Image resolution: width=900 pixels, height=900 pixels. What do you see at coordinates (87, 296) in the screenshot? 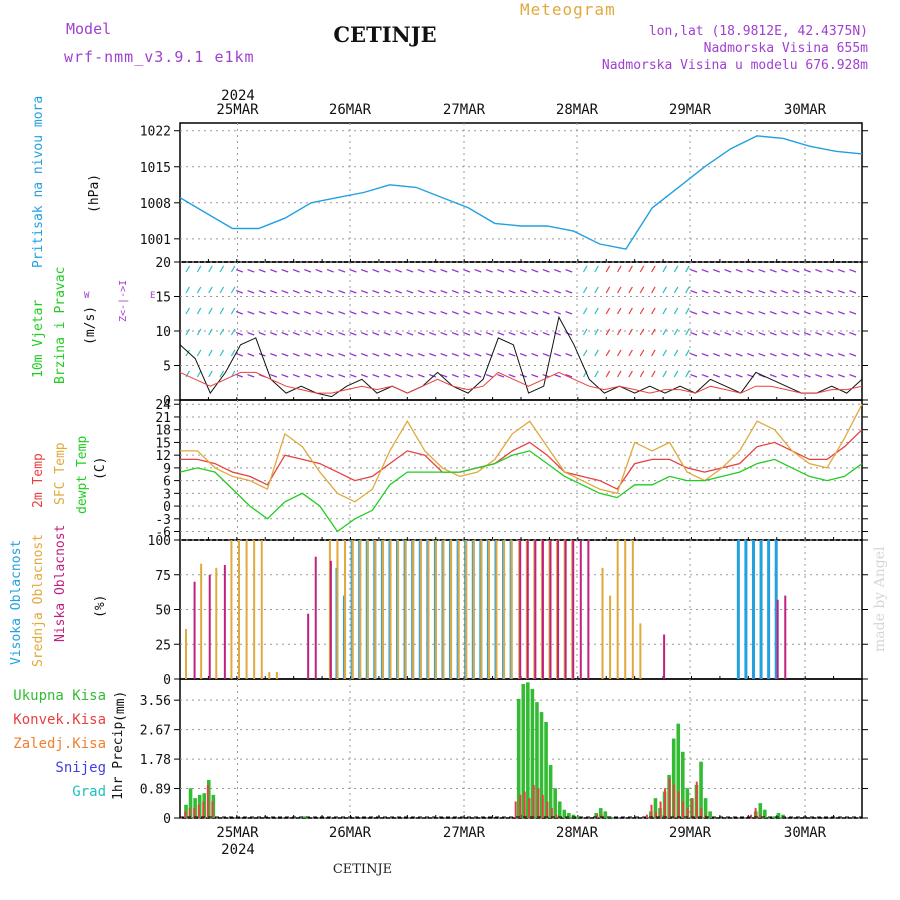
I see `wind-compass-w: W` at bounding box center [87, 296].